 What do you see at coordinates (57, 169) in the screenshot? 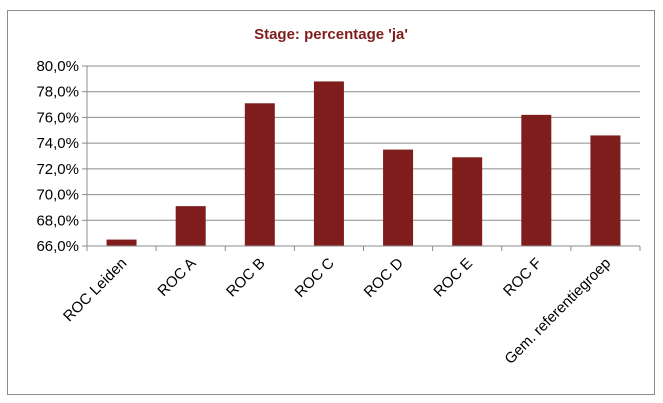
I see `y-tick-label: 72,0%` at bounding box center [57, 169].